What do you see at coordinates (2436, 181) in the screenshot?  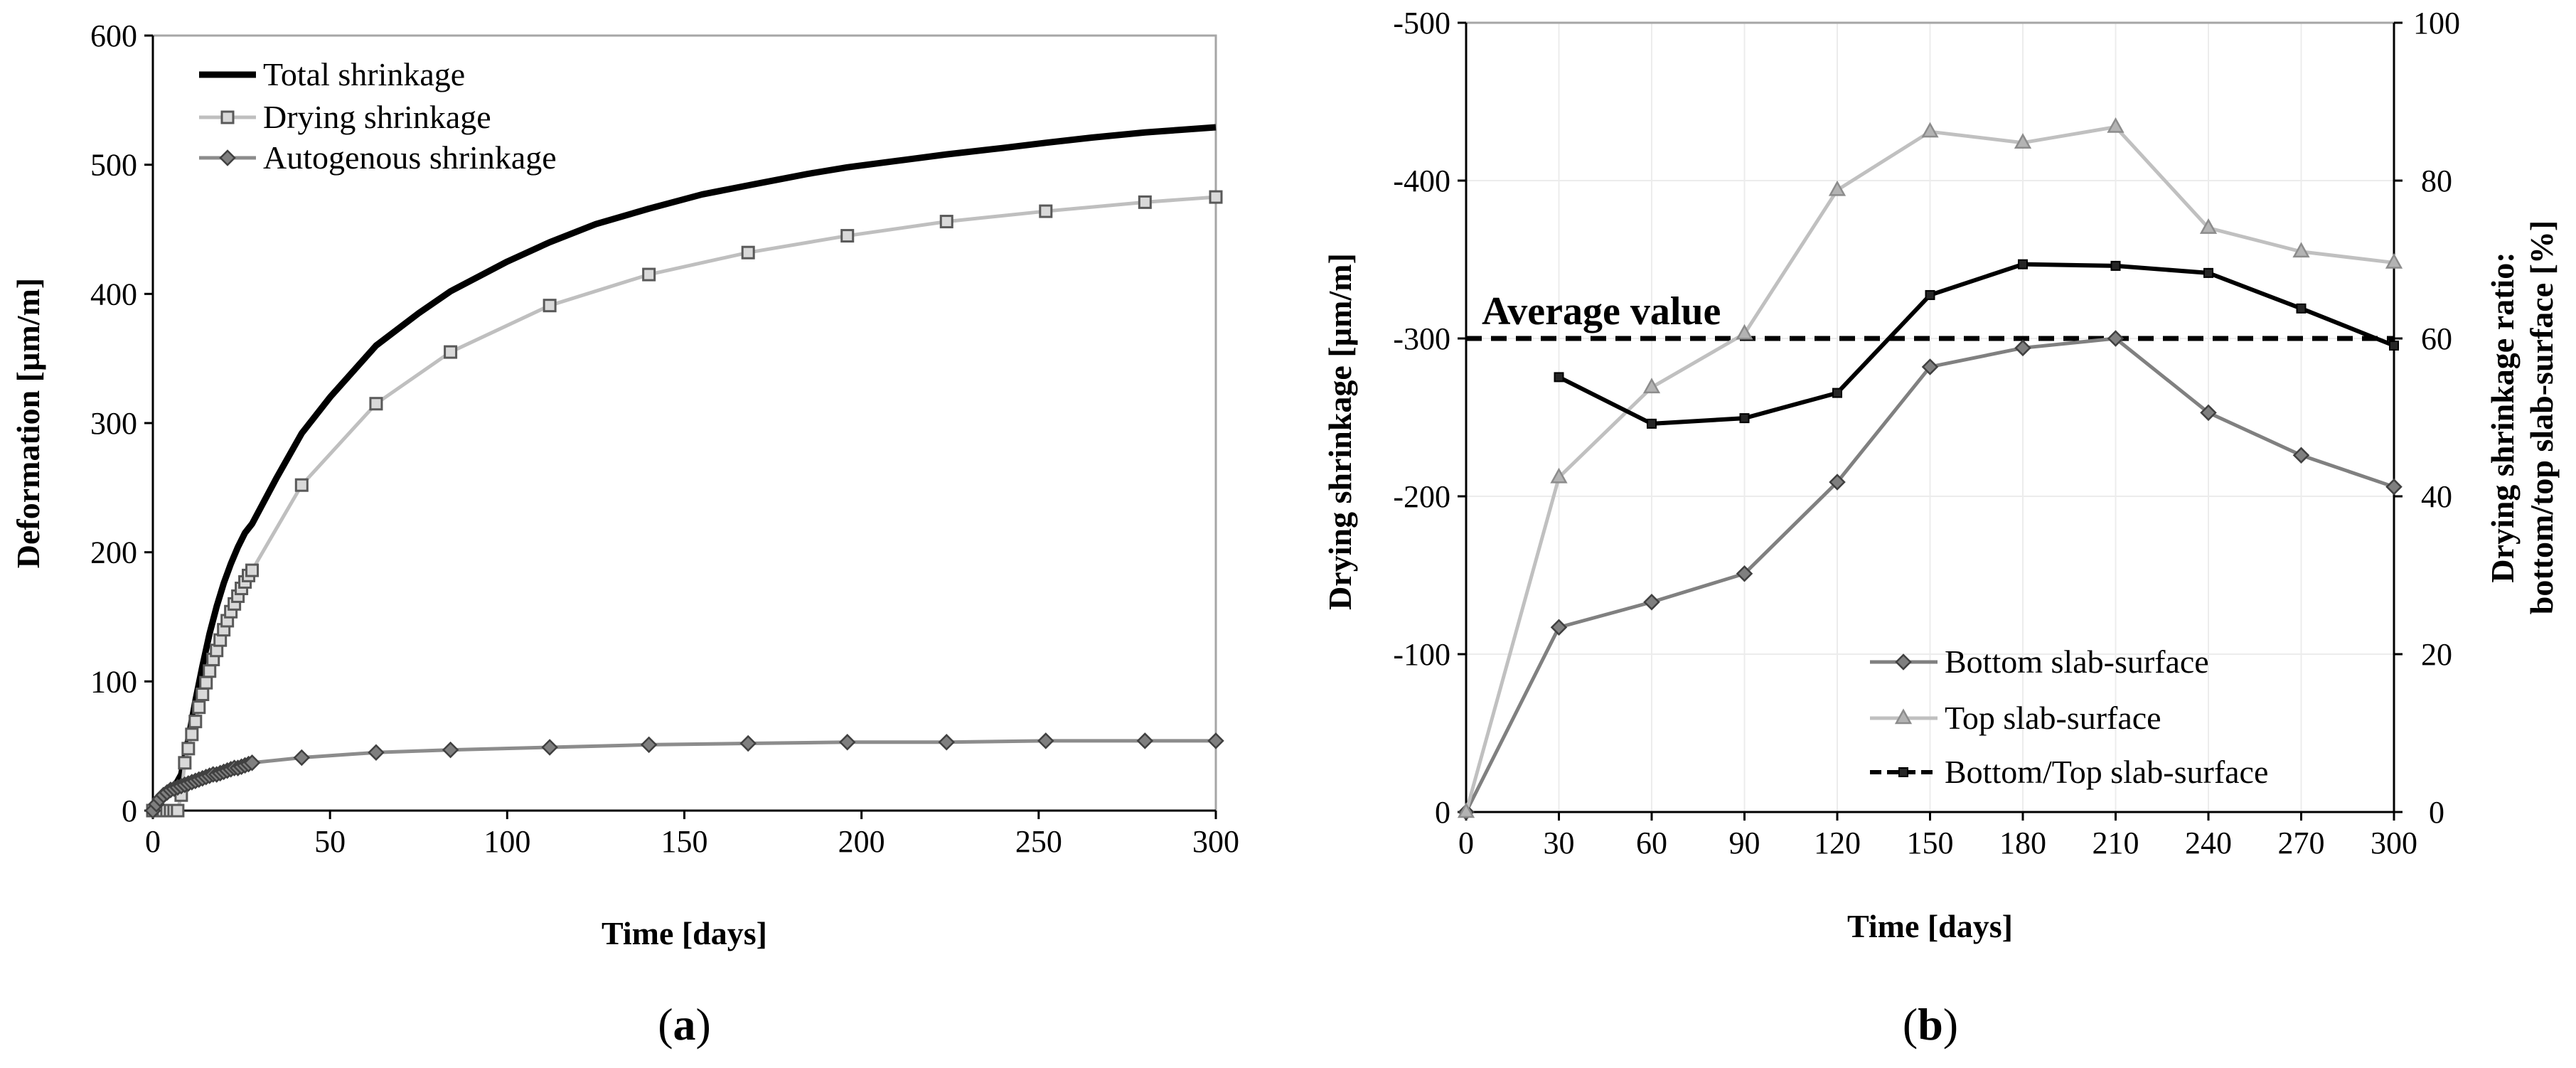 I see `y2-tick-label: 80` at bounding box center [2436, 181].